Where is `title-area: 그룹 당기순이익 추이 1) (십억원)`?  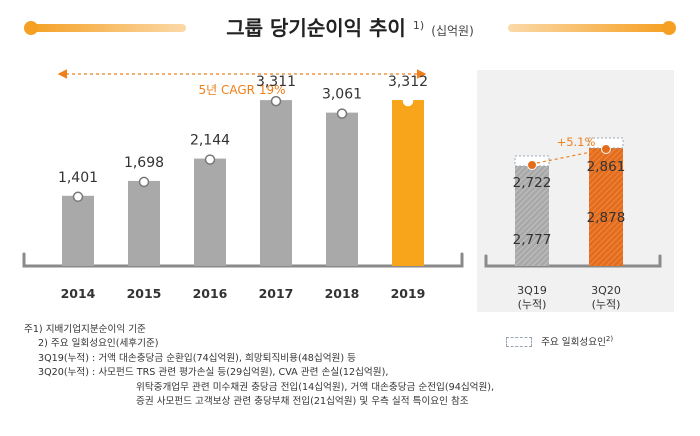 title-area: 그룹 당기순이익 추이 1) (십억원) is located at coordinates (350, 28).